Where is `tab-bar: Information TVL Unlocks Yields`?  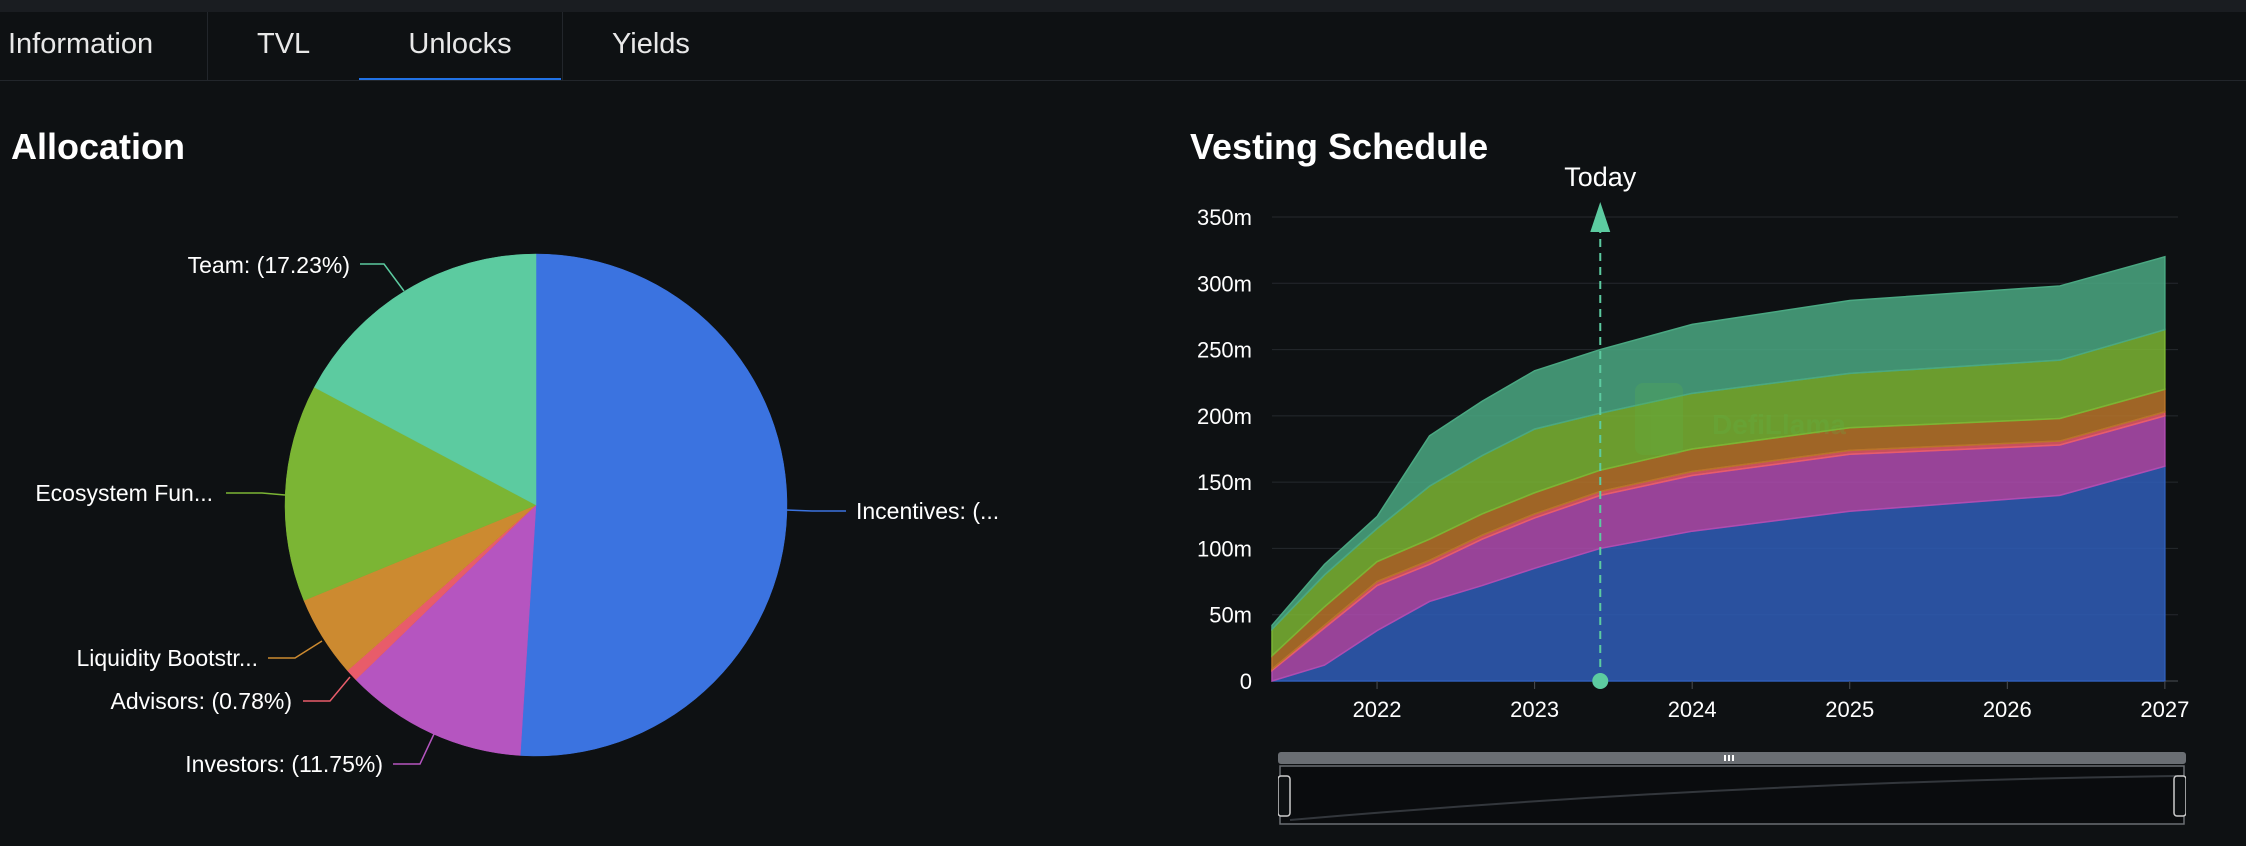
tab-bar: Information TVL Unlocks Yields is located at coordinates (1123, 46).